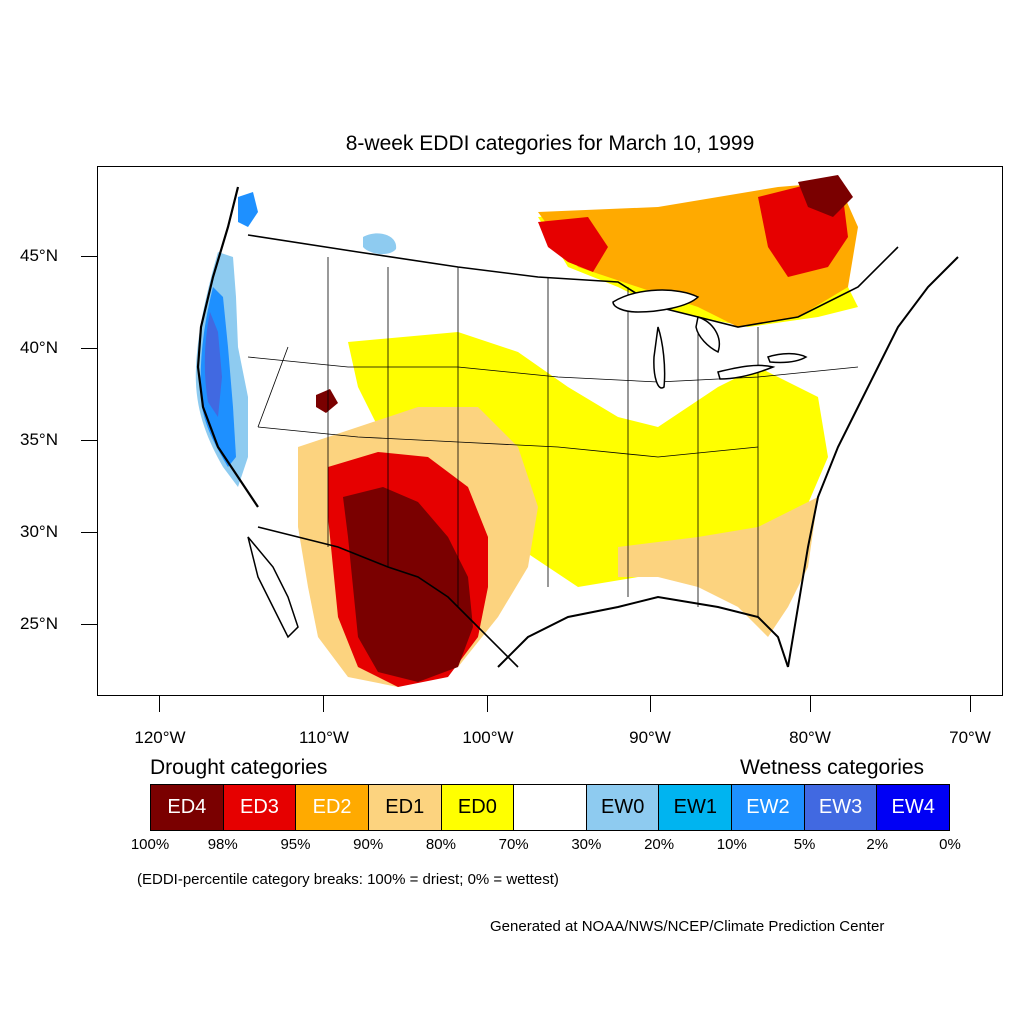 The height and width of the screenshot is (1024, 1024). What do you see at coordinates (718, 567) in the screenshot?
I see `southeast-ed1` at bounding box center [718, 567].